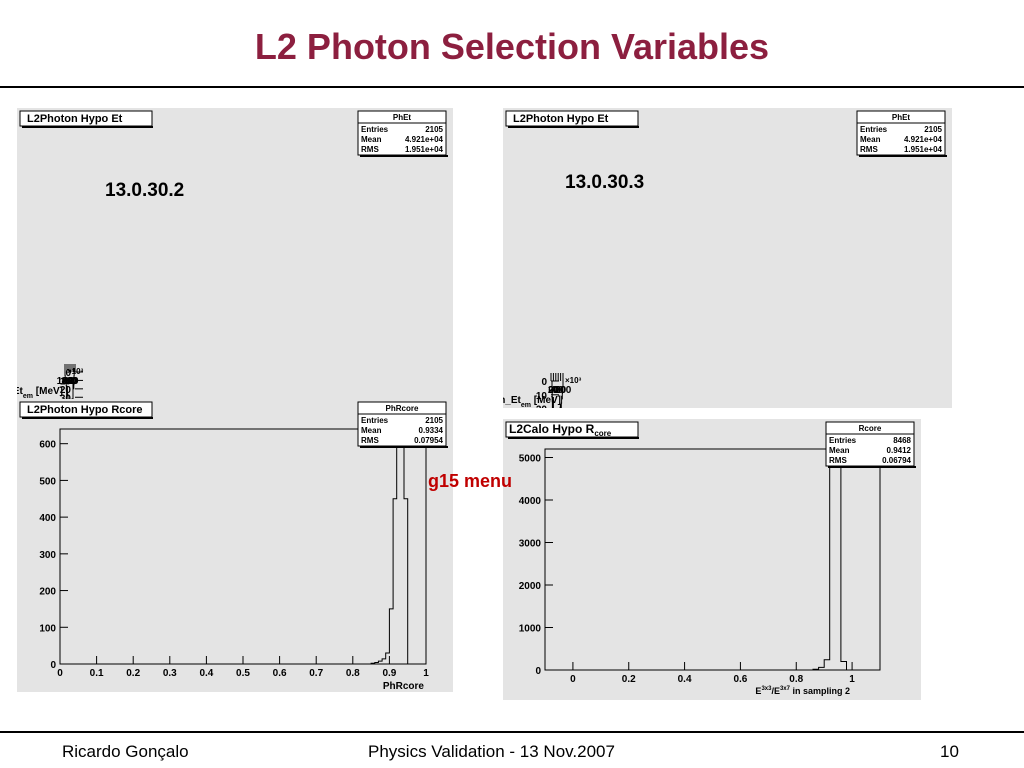 Image resolution: width=1024 pixels, height=768 pixels. I want to click on stats-value: 0.9412, so click(899, 450).